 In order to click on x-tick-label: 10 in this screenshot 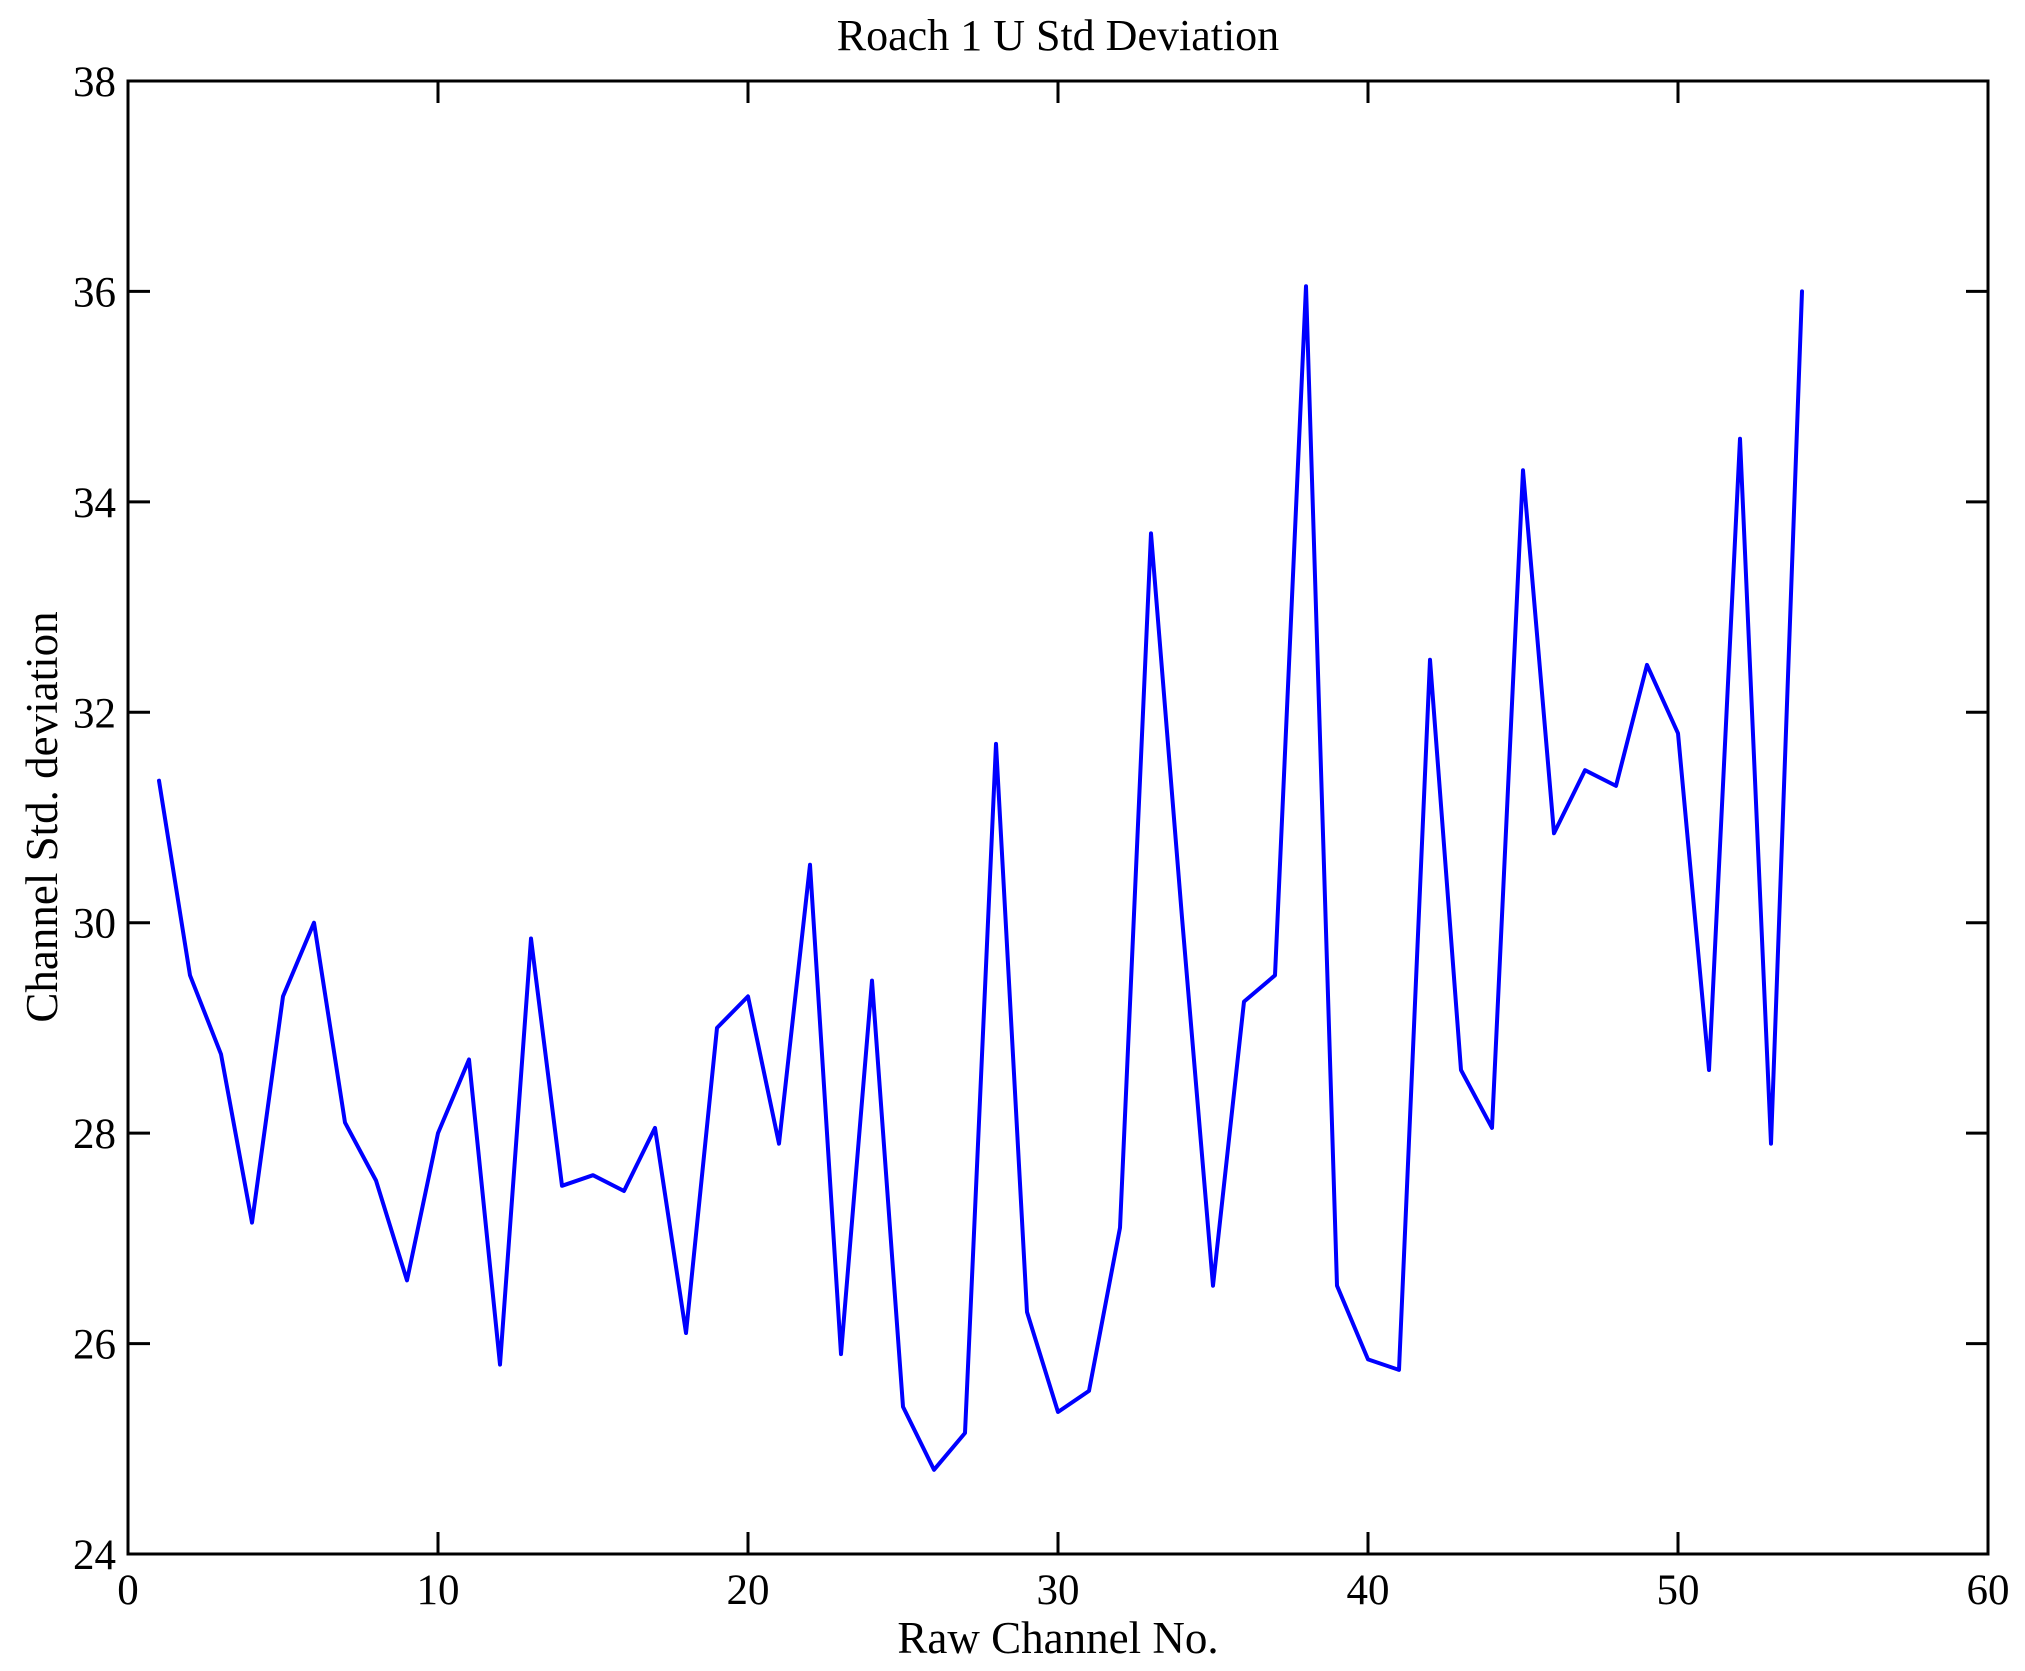, I will do `click(438, 1590)`.